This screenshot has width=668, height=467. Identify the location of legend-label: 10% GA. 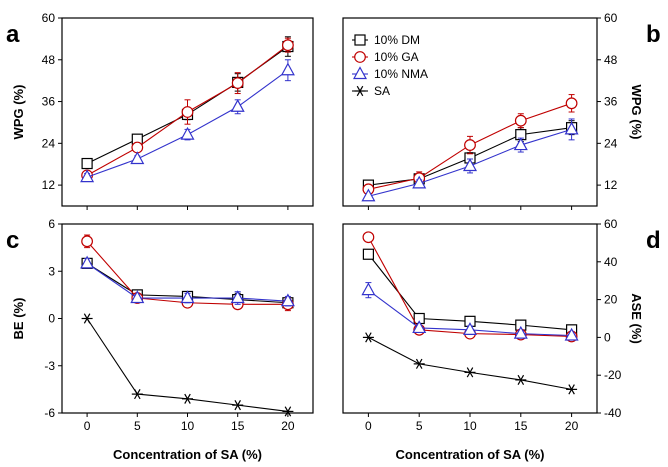
(396, 57).